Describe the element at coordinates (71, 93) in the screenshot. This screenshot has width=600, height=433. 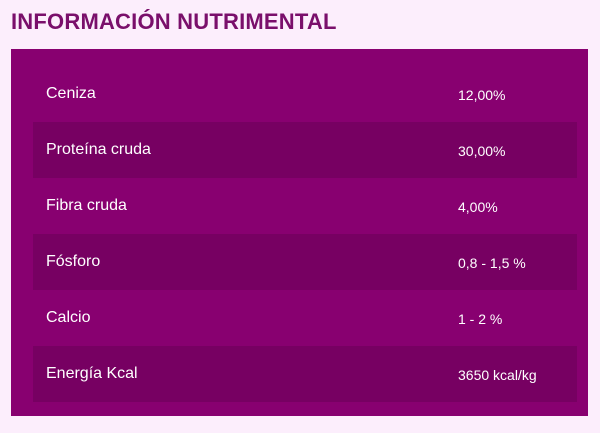
I see `nutrient-label: Ceniza` at that location.